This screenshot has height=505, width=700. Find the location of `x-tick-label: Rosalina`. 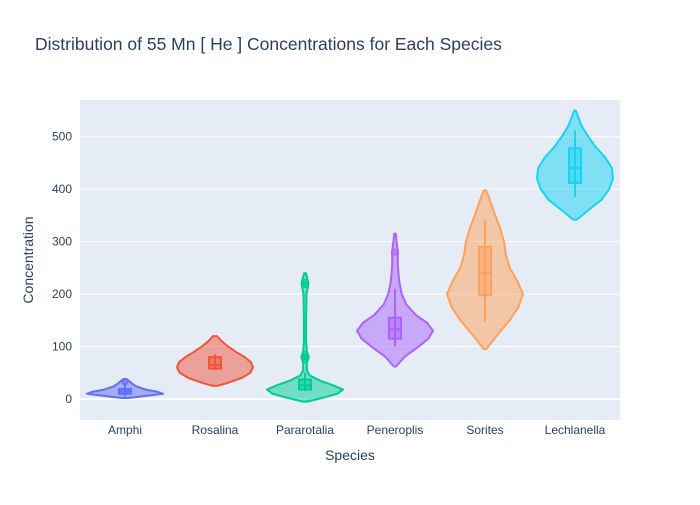

x-tick-label: Rosalina is located at coordinates (215, 430).